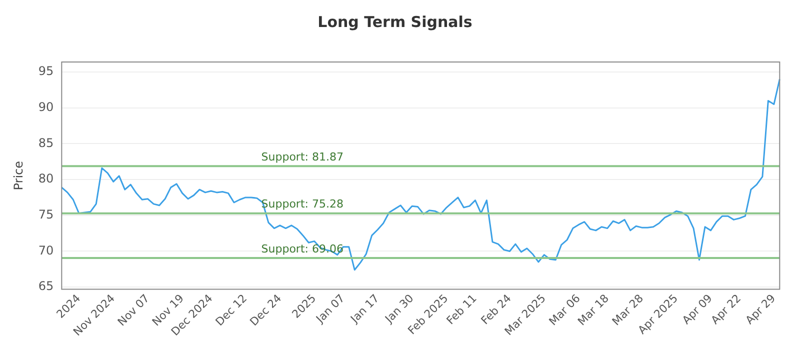 Image resolution: width=800 pixels, height=350 pixels. Describe the element at coordinates (265, 310) in the screenshot. I see `x-tick-label: Dec 24` at that location.